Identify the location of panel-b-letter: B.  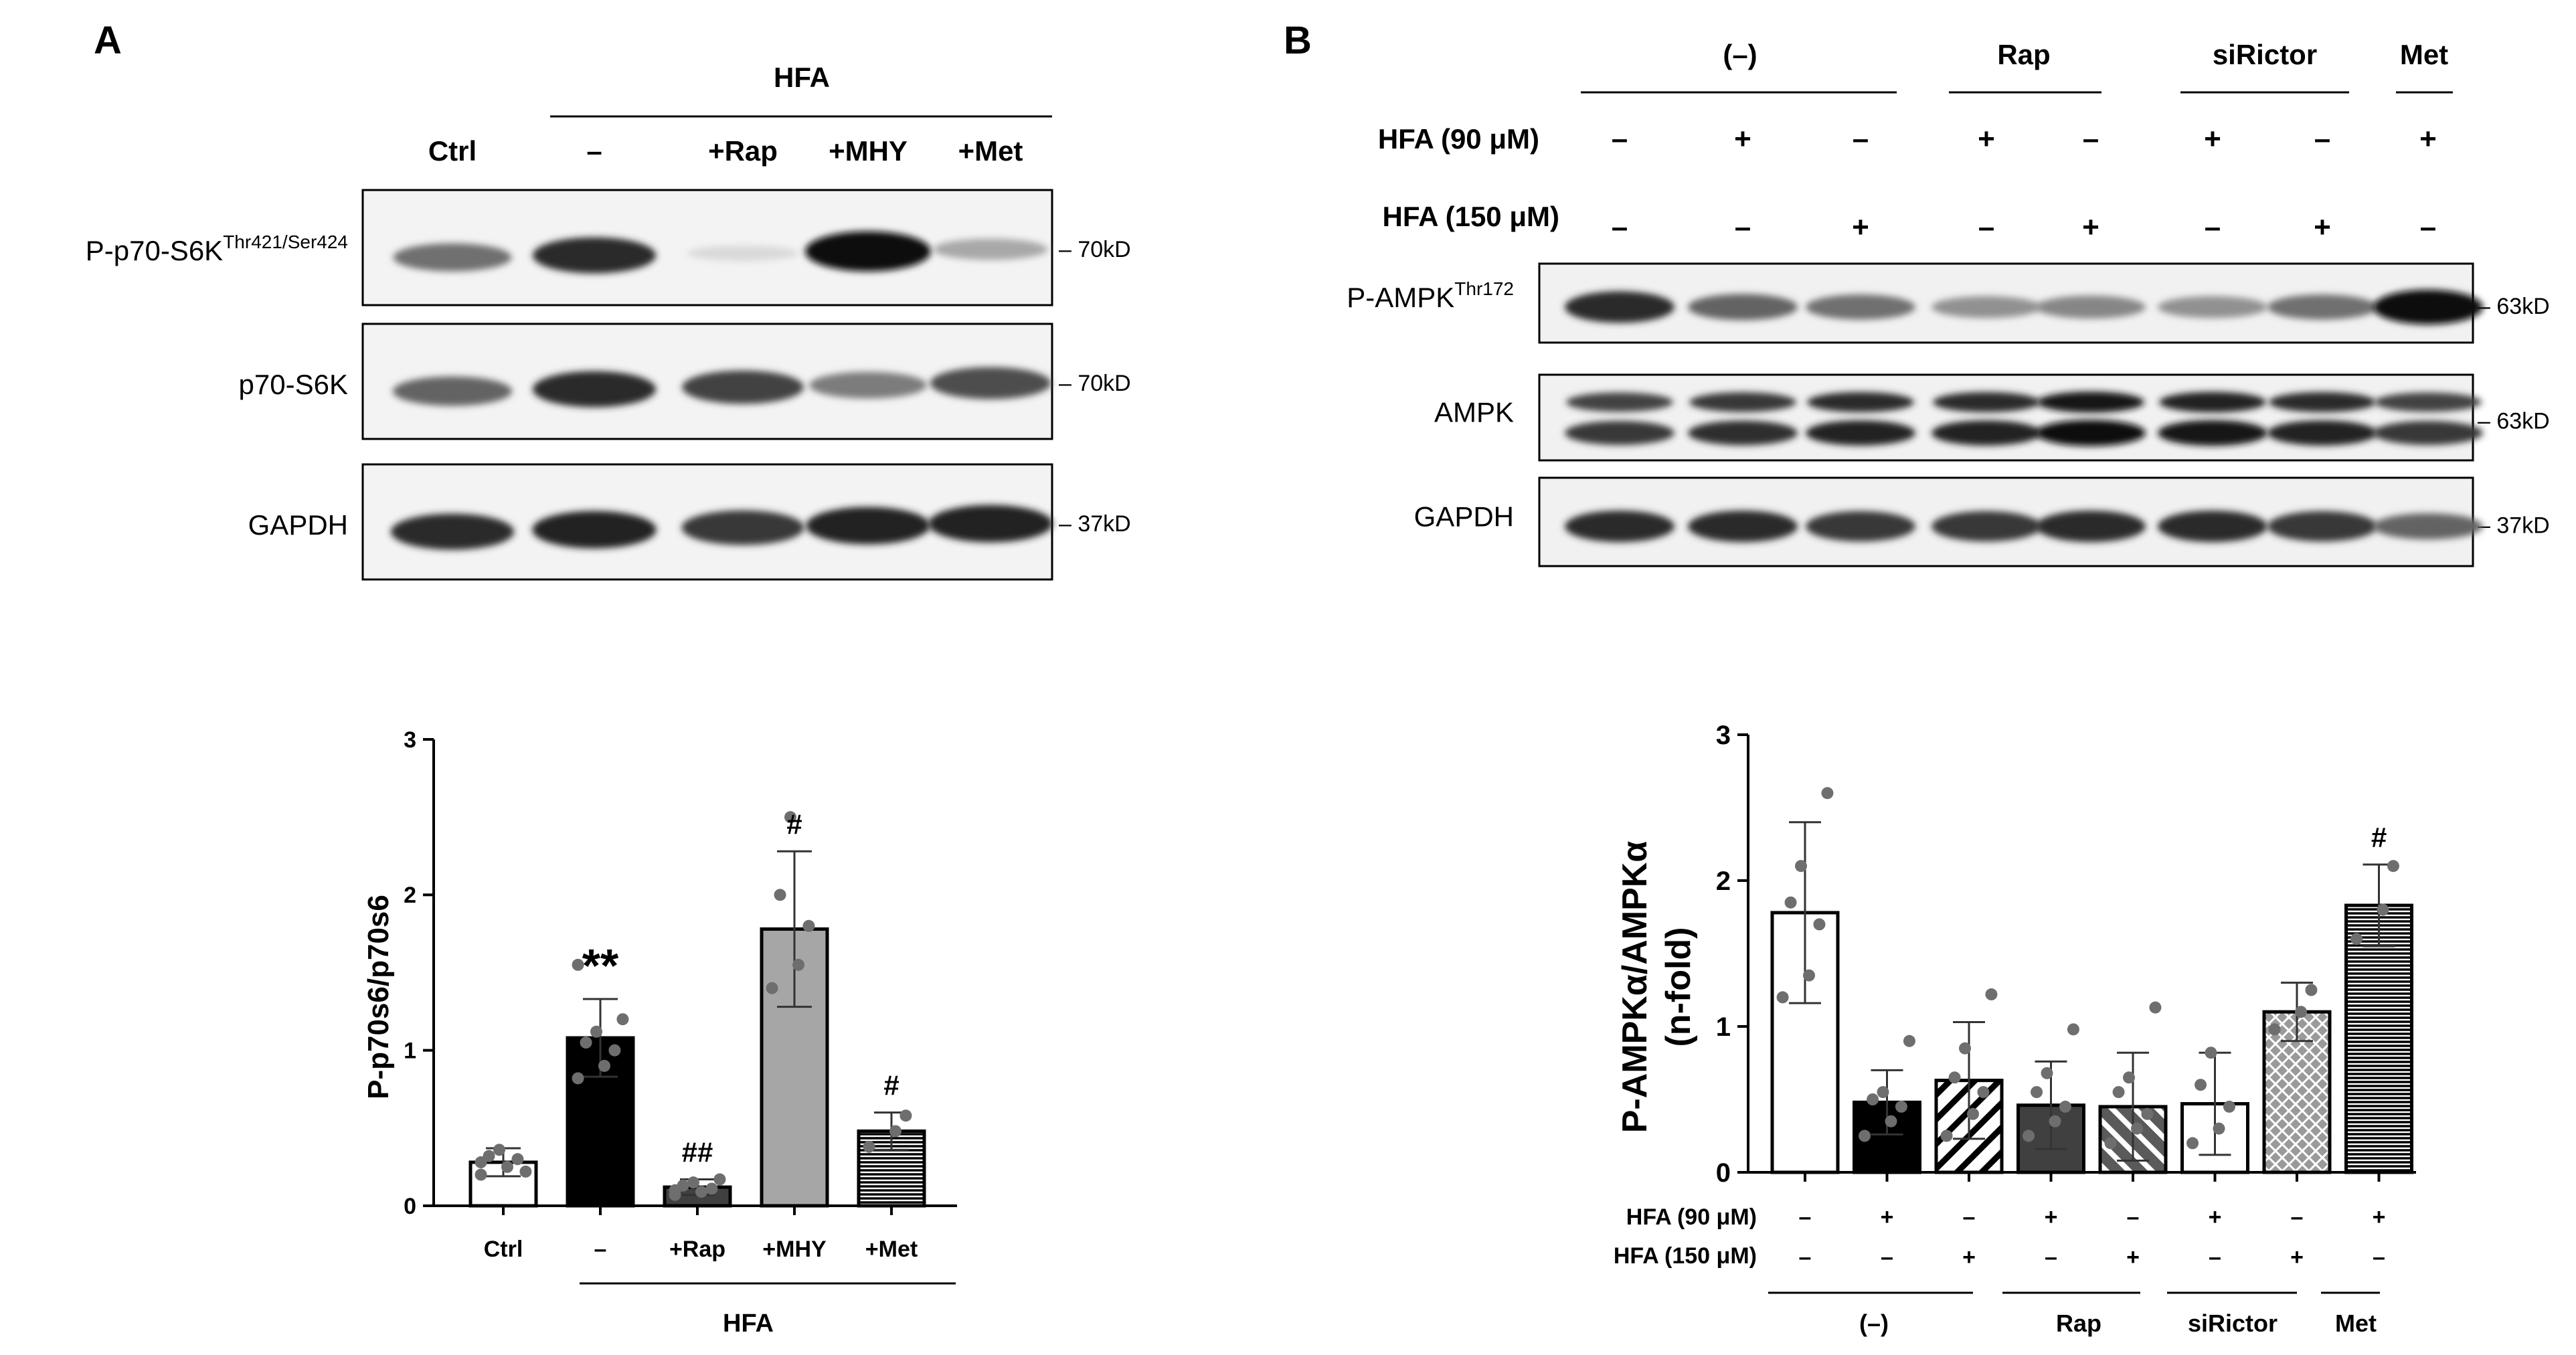
(1298, 40).